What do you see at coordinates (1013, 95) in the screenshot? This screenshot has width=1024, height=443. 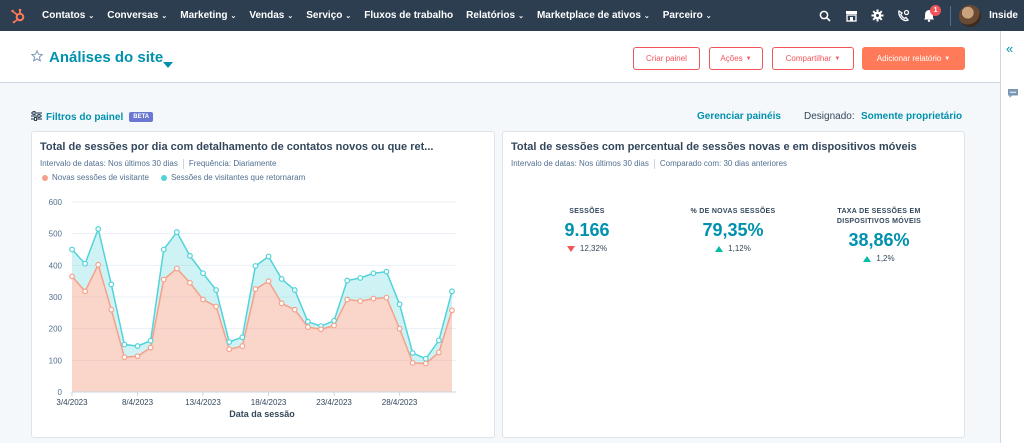 I see `chat-icon` at bounding box center [1013, 95].